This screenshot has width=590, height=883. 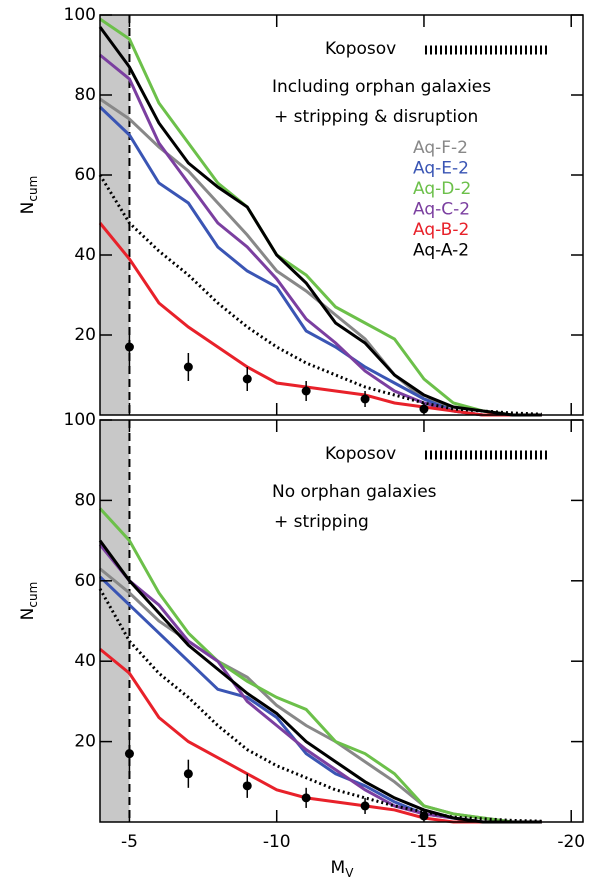 What do you see at coordinates (440, 148) in the screenshot?
I see `legend-entry: Aq-F-2` at bounding box center [440, 148].